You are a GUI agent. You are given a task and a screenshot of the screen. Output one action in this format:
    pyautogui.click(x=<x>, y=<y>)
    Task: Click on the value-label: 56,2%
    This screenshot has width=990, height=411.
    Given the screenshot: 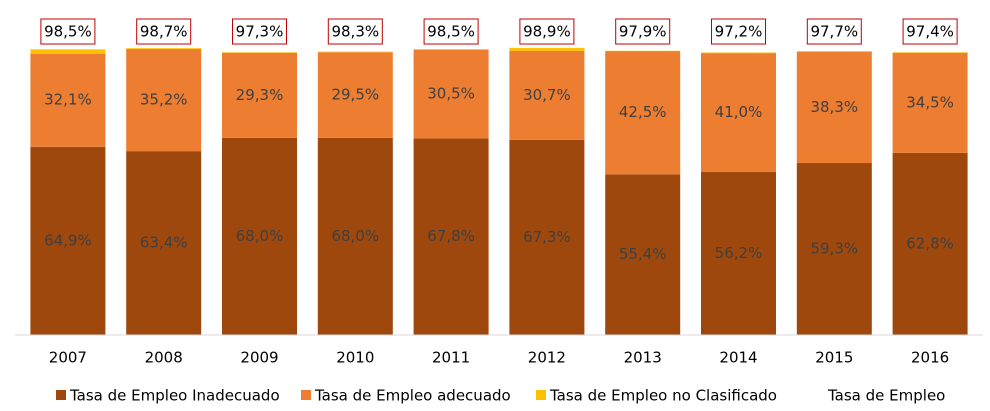 What is the action you would take?
    pyautogui.click(x=739, y=253)
    